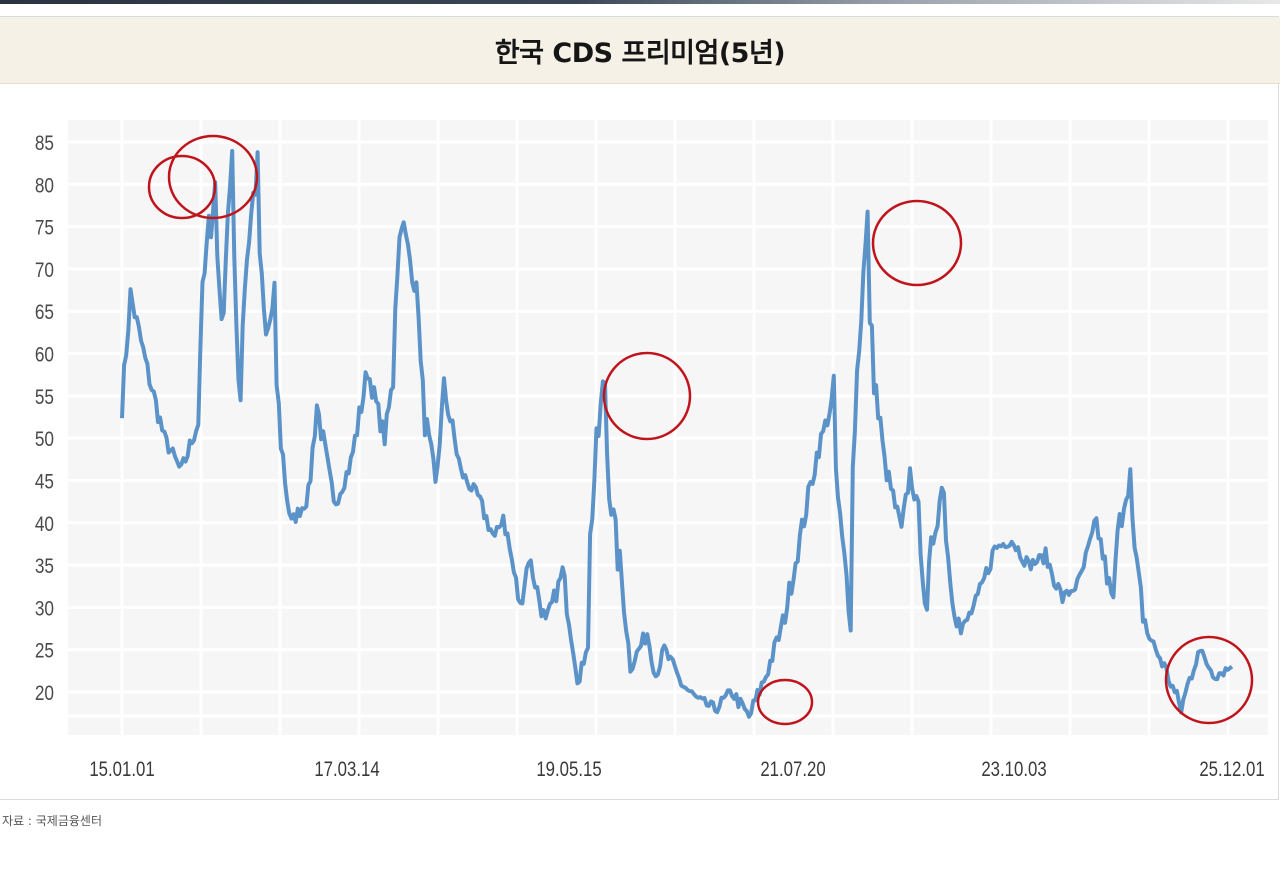  What do you see at coordinates (640, 2) in the screenshot?
I see `window-top-bar` at bounding box center [640, 2].